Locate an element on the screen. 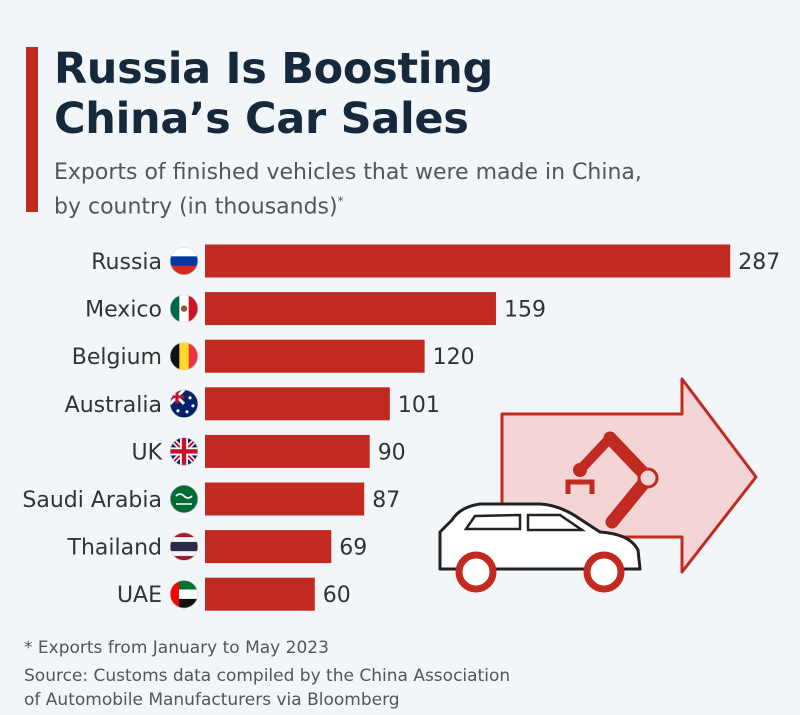  belgium-flag-icon is located at coordinates (184, 356).